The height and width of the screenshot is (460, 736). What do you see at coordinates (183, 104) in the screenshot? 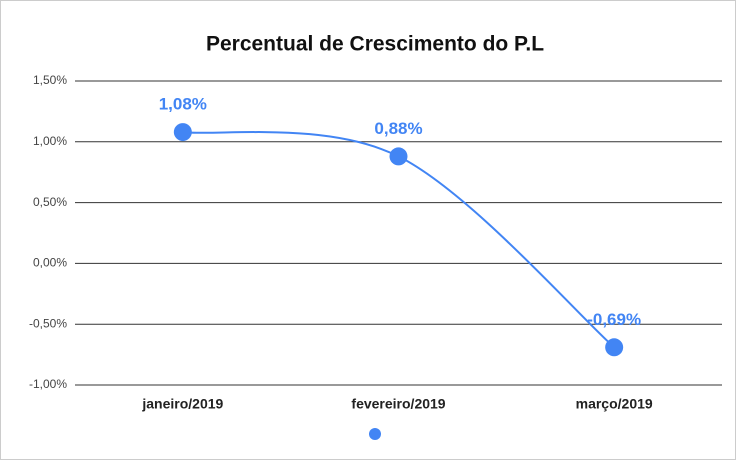
I see `data-label: 1,08%` at bounding box center [183, 104].